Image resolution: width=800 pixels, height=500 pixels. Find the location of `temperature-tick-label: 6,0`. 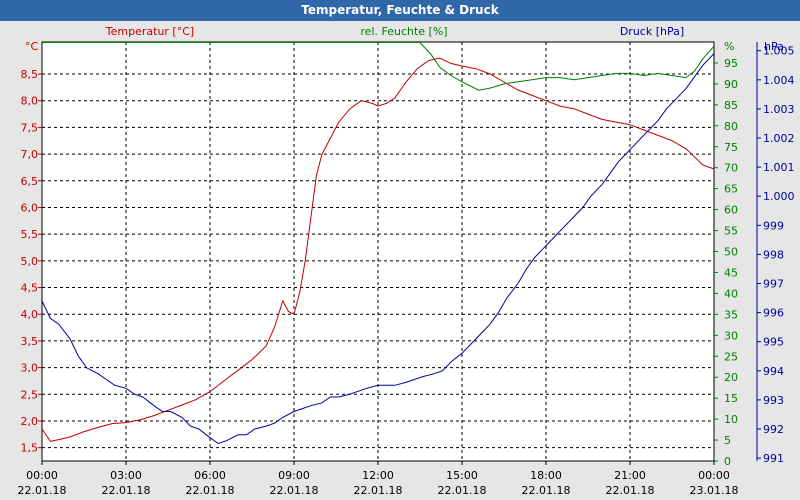

temperature-tick-label: 6,0 is located at coordinates (30, 207).